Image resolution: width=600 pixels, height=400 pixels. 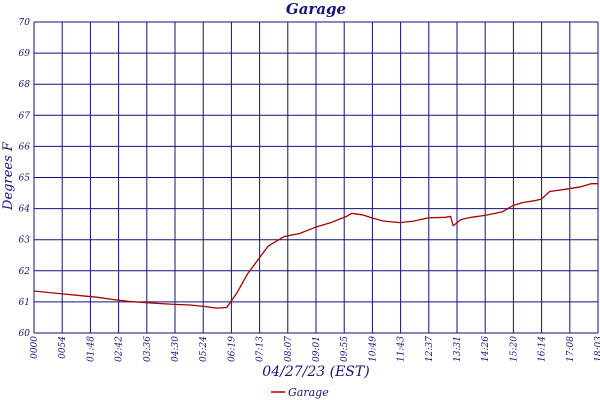 What do you see at coordinates (373, 349) in the screenshot?
I see `x-tick-label: 10:49` at bounding box center [373, 349].